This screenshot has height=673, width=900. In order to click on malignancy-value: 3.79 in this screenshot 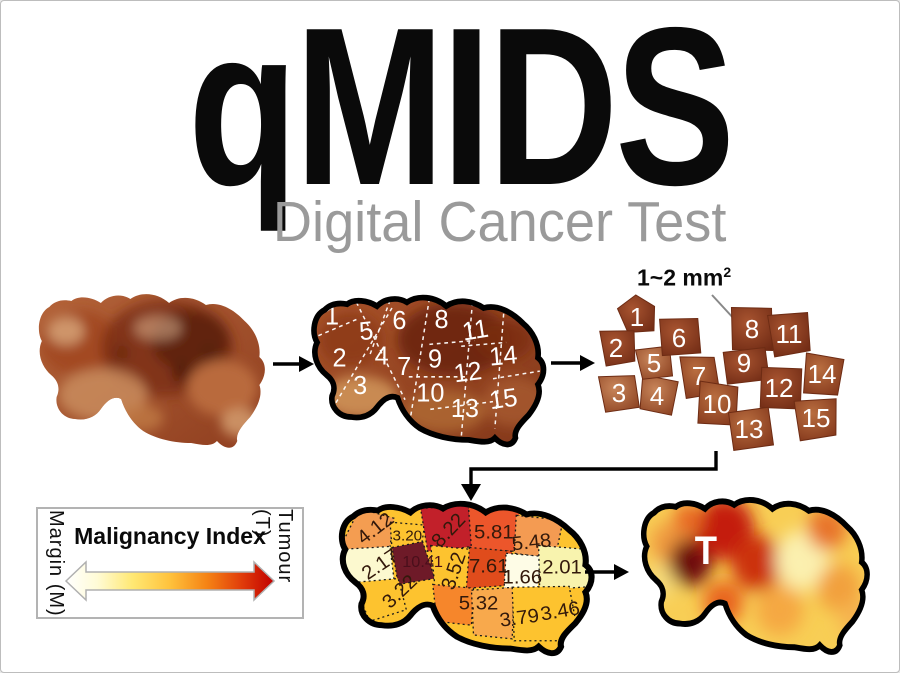, I will do `click(519, 618)`.